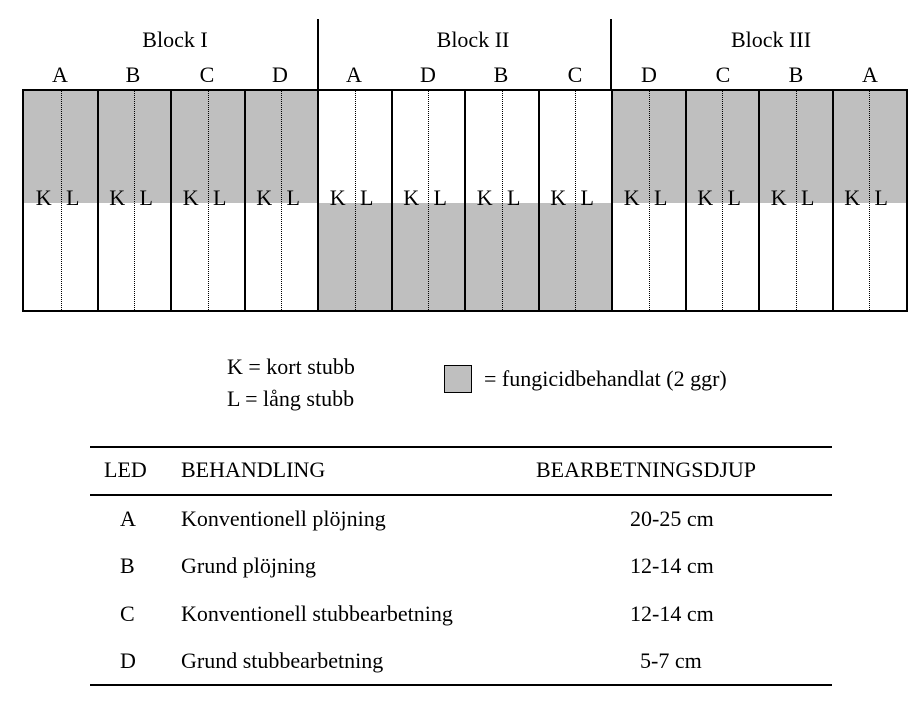  I want to click on table-cell-led: A, so click(128, 518).